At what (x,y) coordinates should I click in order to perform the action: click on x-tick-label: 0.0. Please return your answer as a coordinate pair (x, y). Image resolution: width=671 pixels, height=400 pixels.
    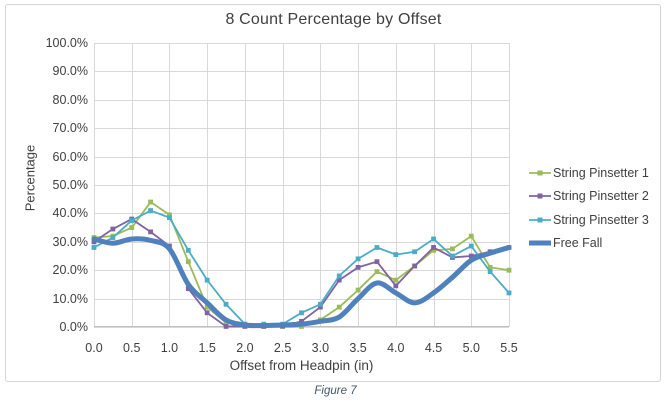
    Looking at the image, I should click on (94, 348).